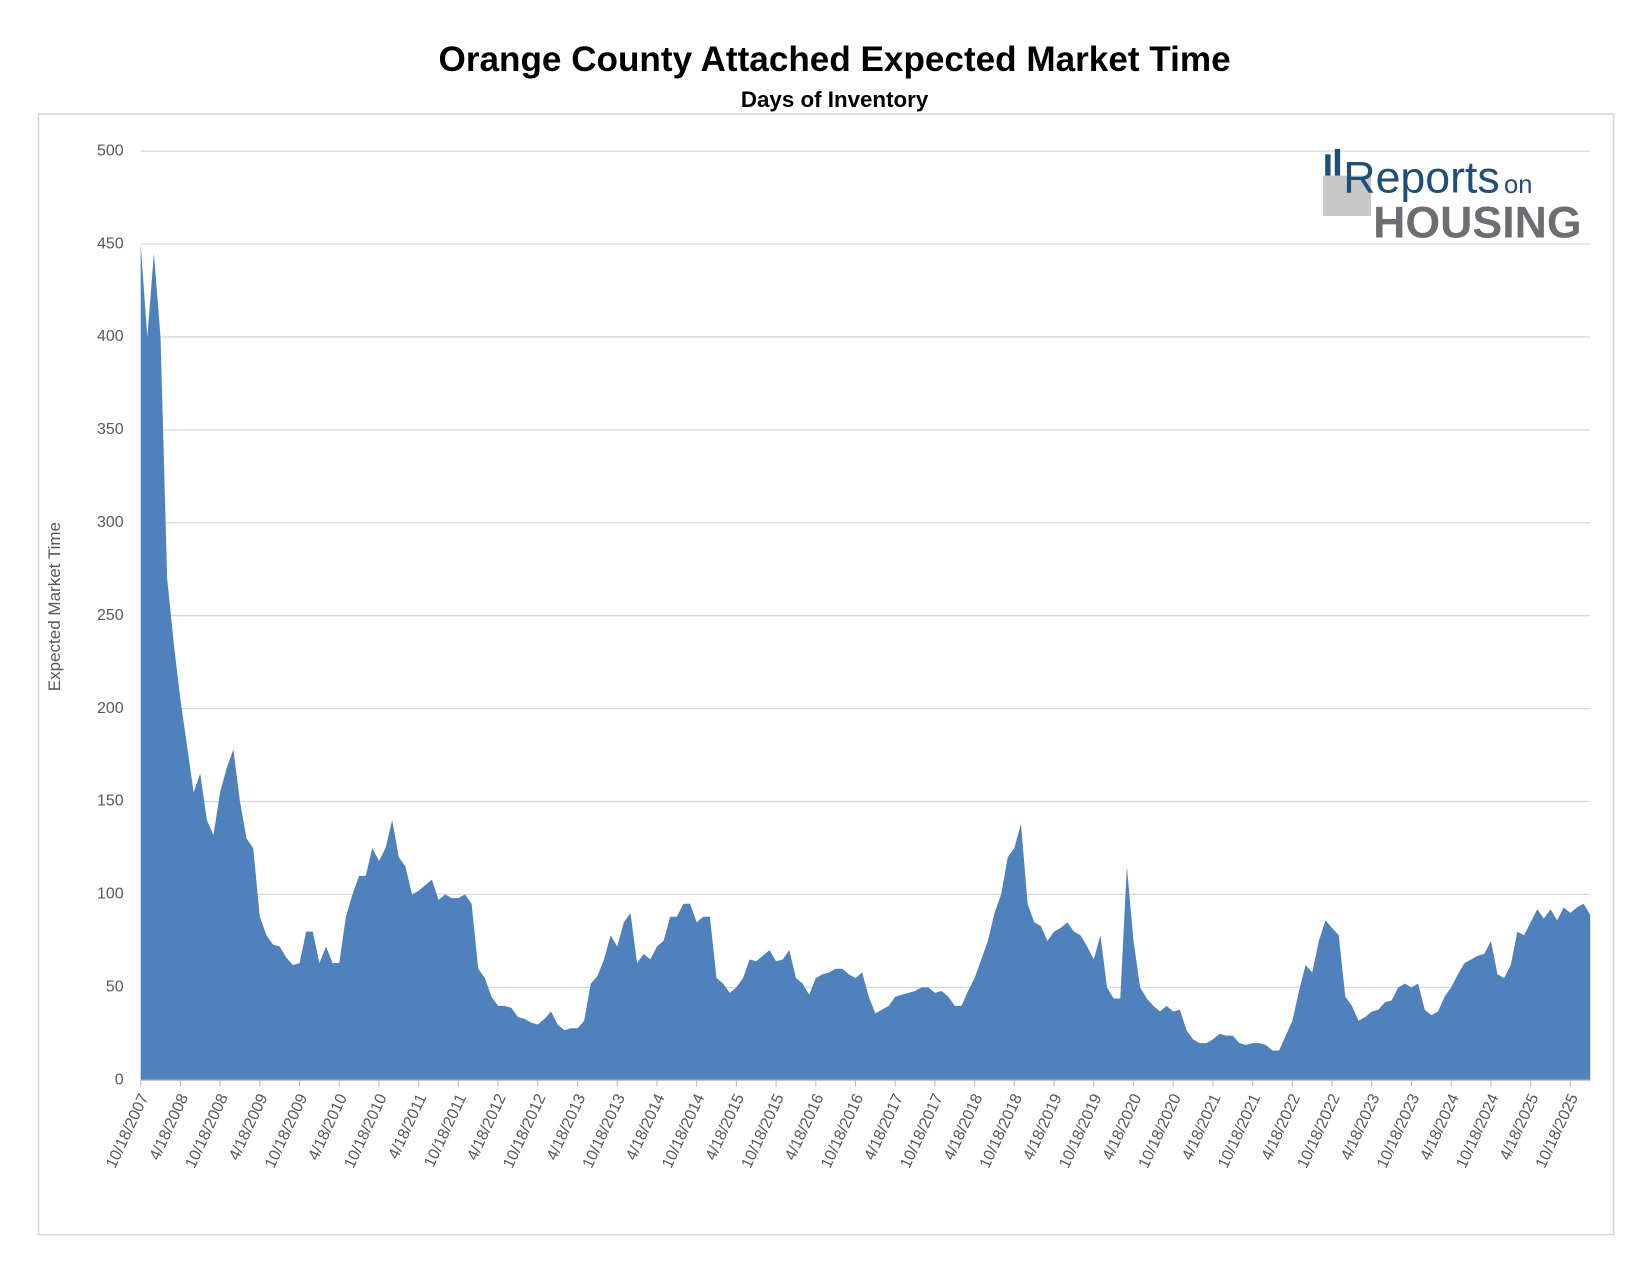 The height and width of the screenshot is (1275, 1650). What do you see at coordinates (110, 150) in the screenshot?
I see `y-tick-label: 500` at bounding box center [110, 150].